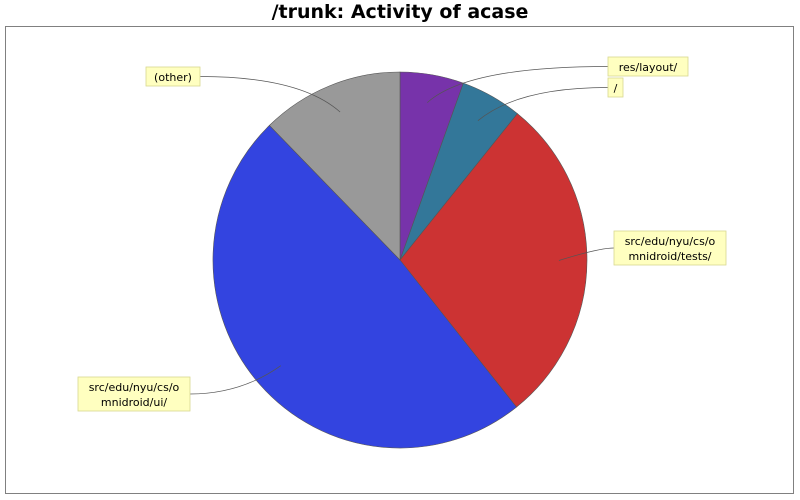 This screenshot has height=500, width=800. Describe the element at coordinates (670, 241) in the screenshot. I see `slice-label-src-edu-nyu-cs-omnidroid-tests-line1: src/edu/nyu/cs/o` at that location.